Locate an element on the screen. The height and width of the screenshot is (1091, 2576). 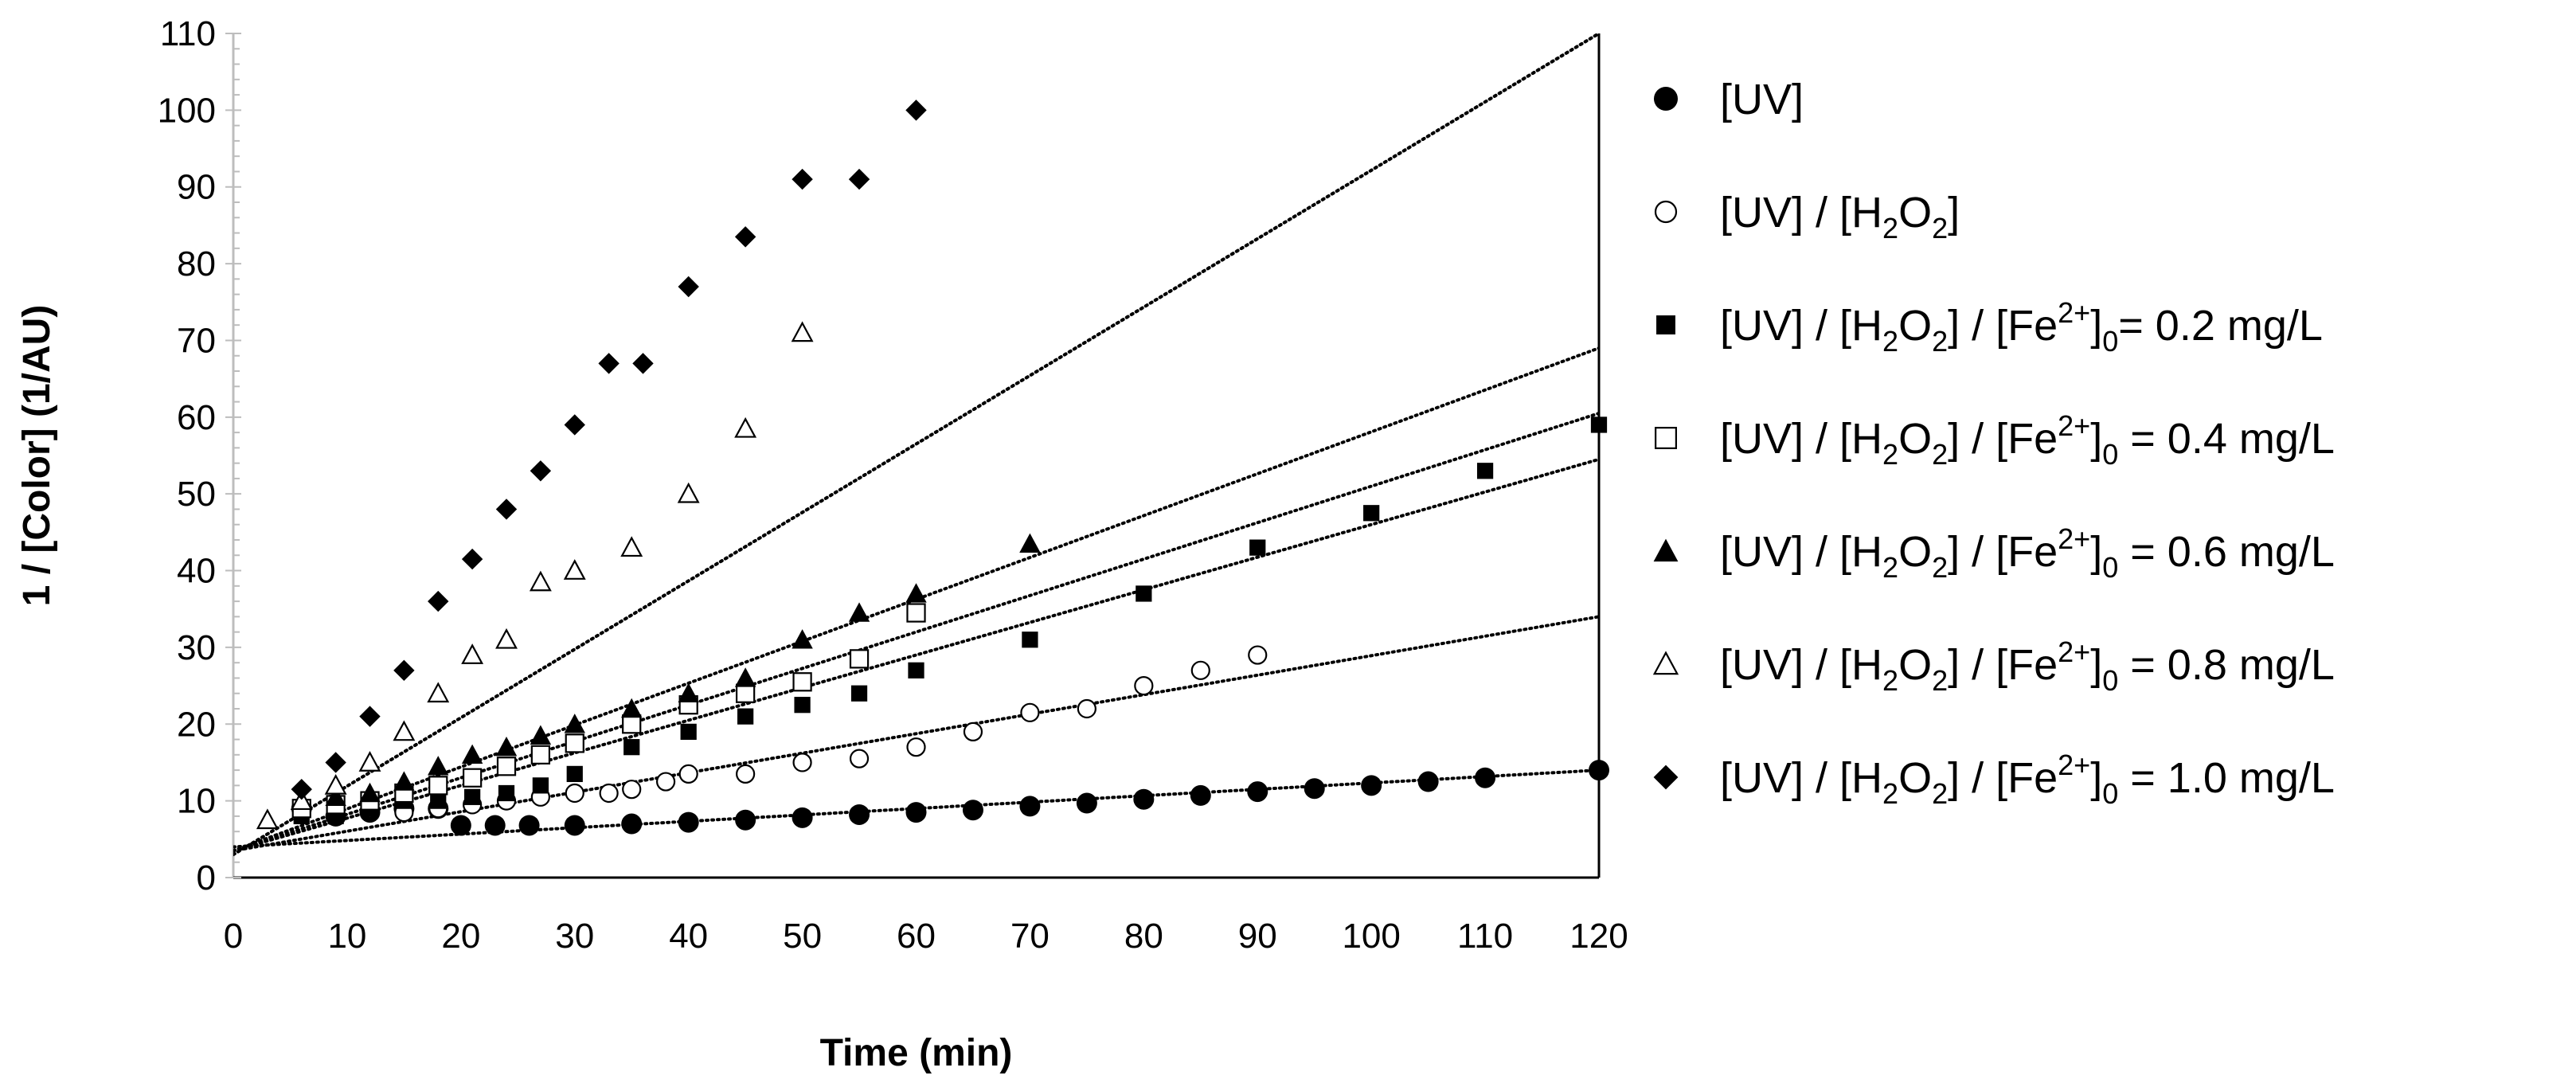
x-tick-label: 60 is located at coordinates (916, 936).